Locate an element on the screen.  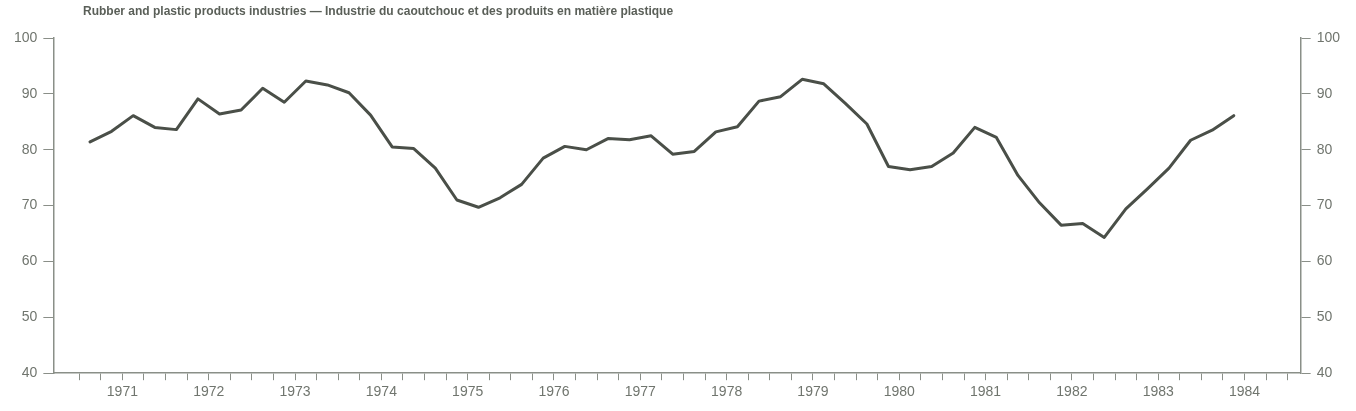
x-tick-label: 1976 is located at coordinates (554, 391).